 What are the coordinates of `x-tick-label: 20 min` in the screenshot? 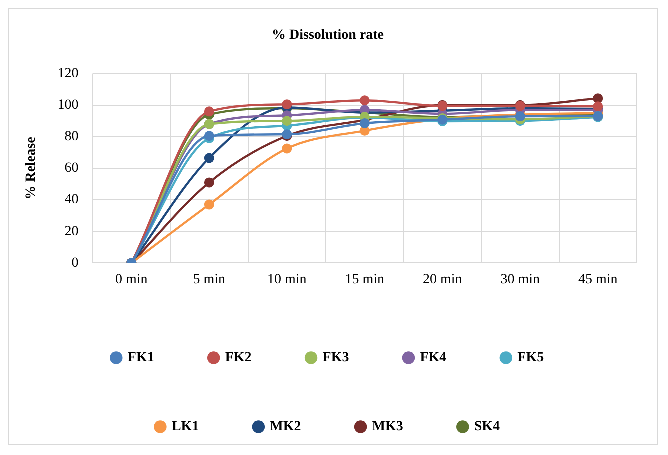 It's located at (442, 280).